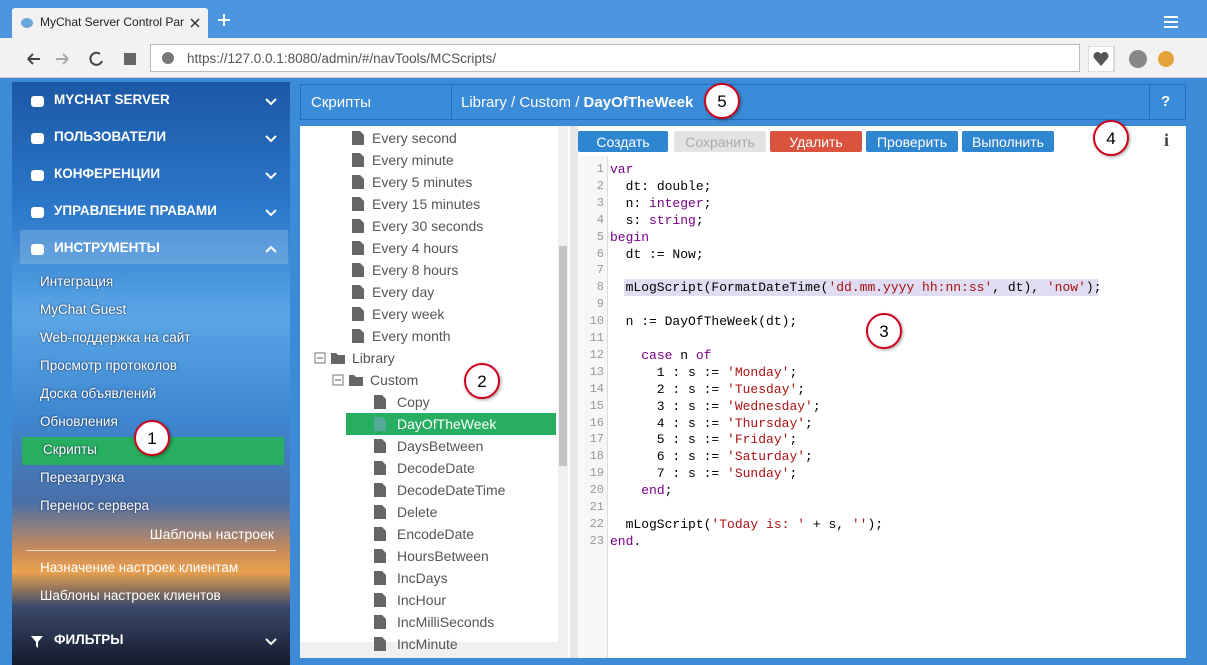 The width and height of the screenshot is (1207, 665). What do you see at coordinates (600, 169) in the screenshot?
I see `line-number: 1` at bounding box center [600, 169].